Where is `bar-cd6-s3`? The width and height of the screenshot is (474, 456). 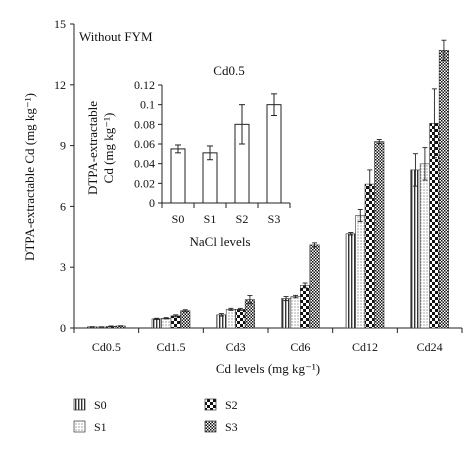
bar-cd6-s3 is located at coordinates (314, 286).